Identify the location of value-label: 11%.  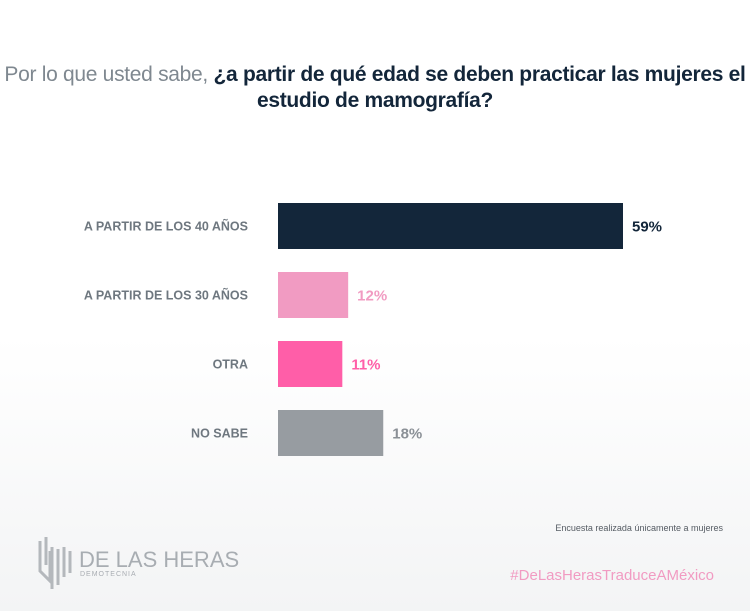
(365, 365).